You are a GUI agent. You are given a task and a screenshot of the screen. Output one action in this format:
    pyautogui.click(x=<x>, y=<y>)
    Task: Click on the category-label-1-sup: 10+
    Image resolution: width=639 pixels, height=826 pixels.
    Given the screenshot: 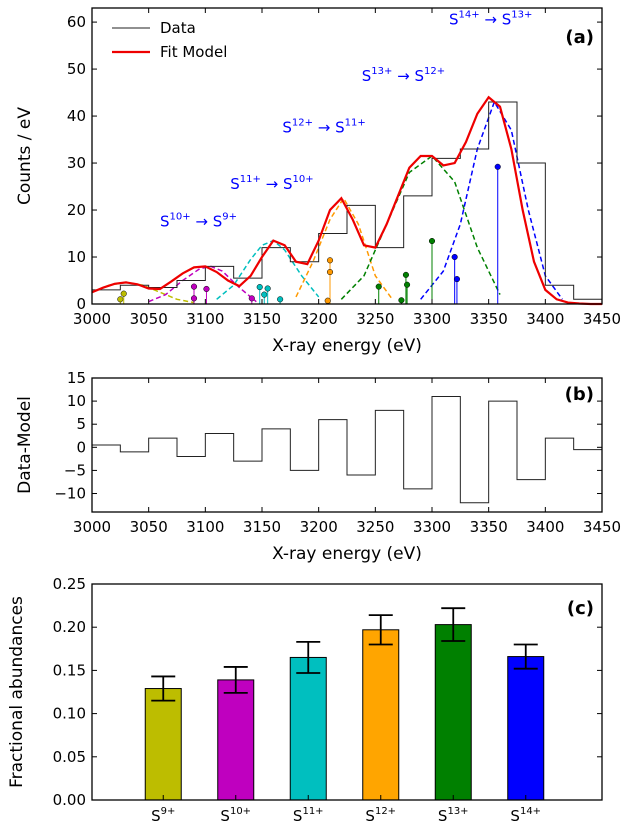 What is the action you would take?
    pyautogui.click(x=240, y=811)
    